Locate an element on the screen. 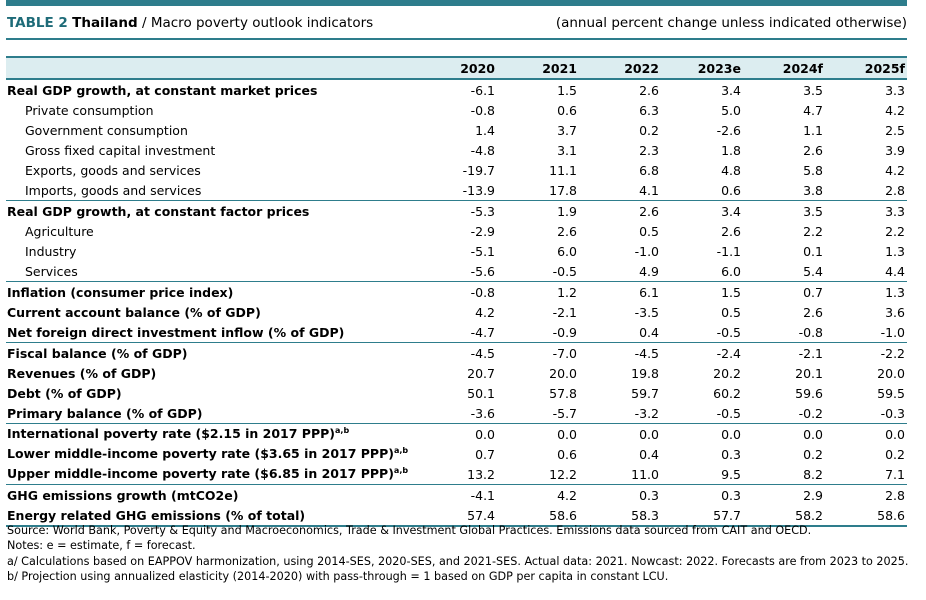 Image resolution: width=926 pixels, height=600 pixels. value-cell: 20.2 is located at coordinates (727, 373).